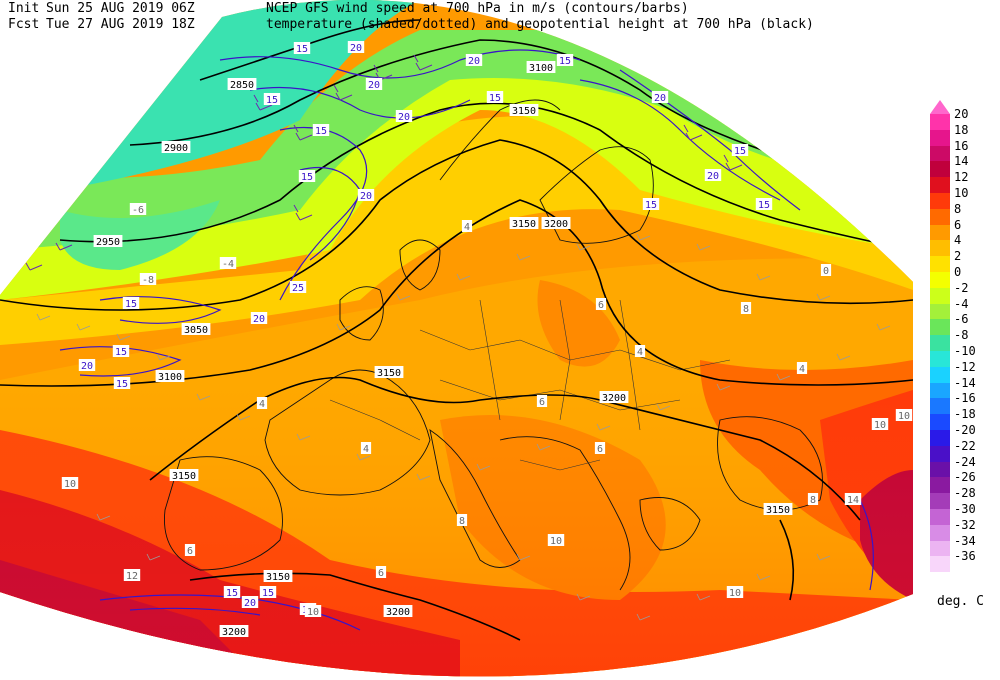  Describe the element at coordinates (965, 493) in the screenshot. I see `colorbar-tick-label: -28` at that location.